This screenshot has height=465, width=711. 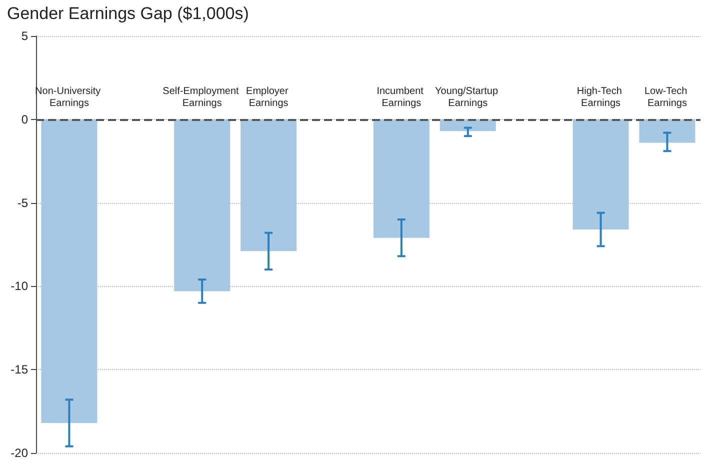 I want to click on x-tick-label: High-Tech Earnings, so click(x=600, y=97).